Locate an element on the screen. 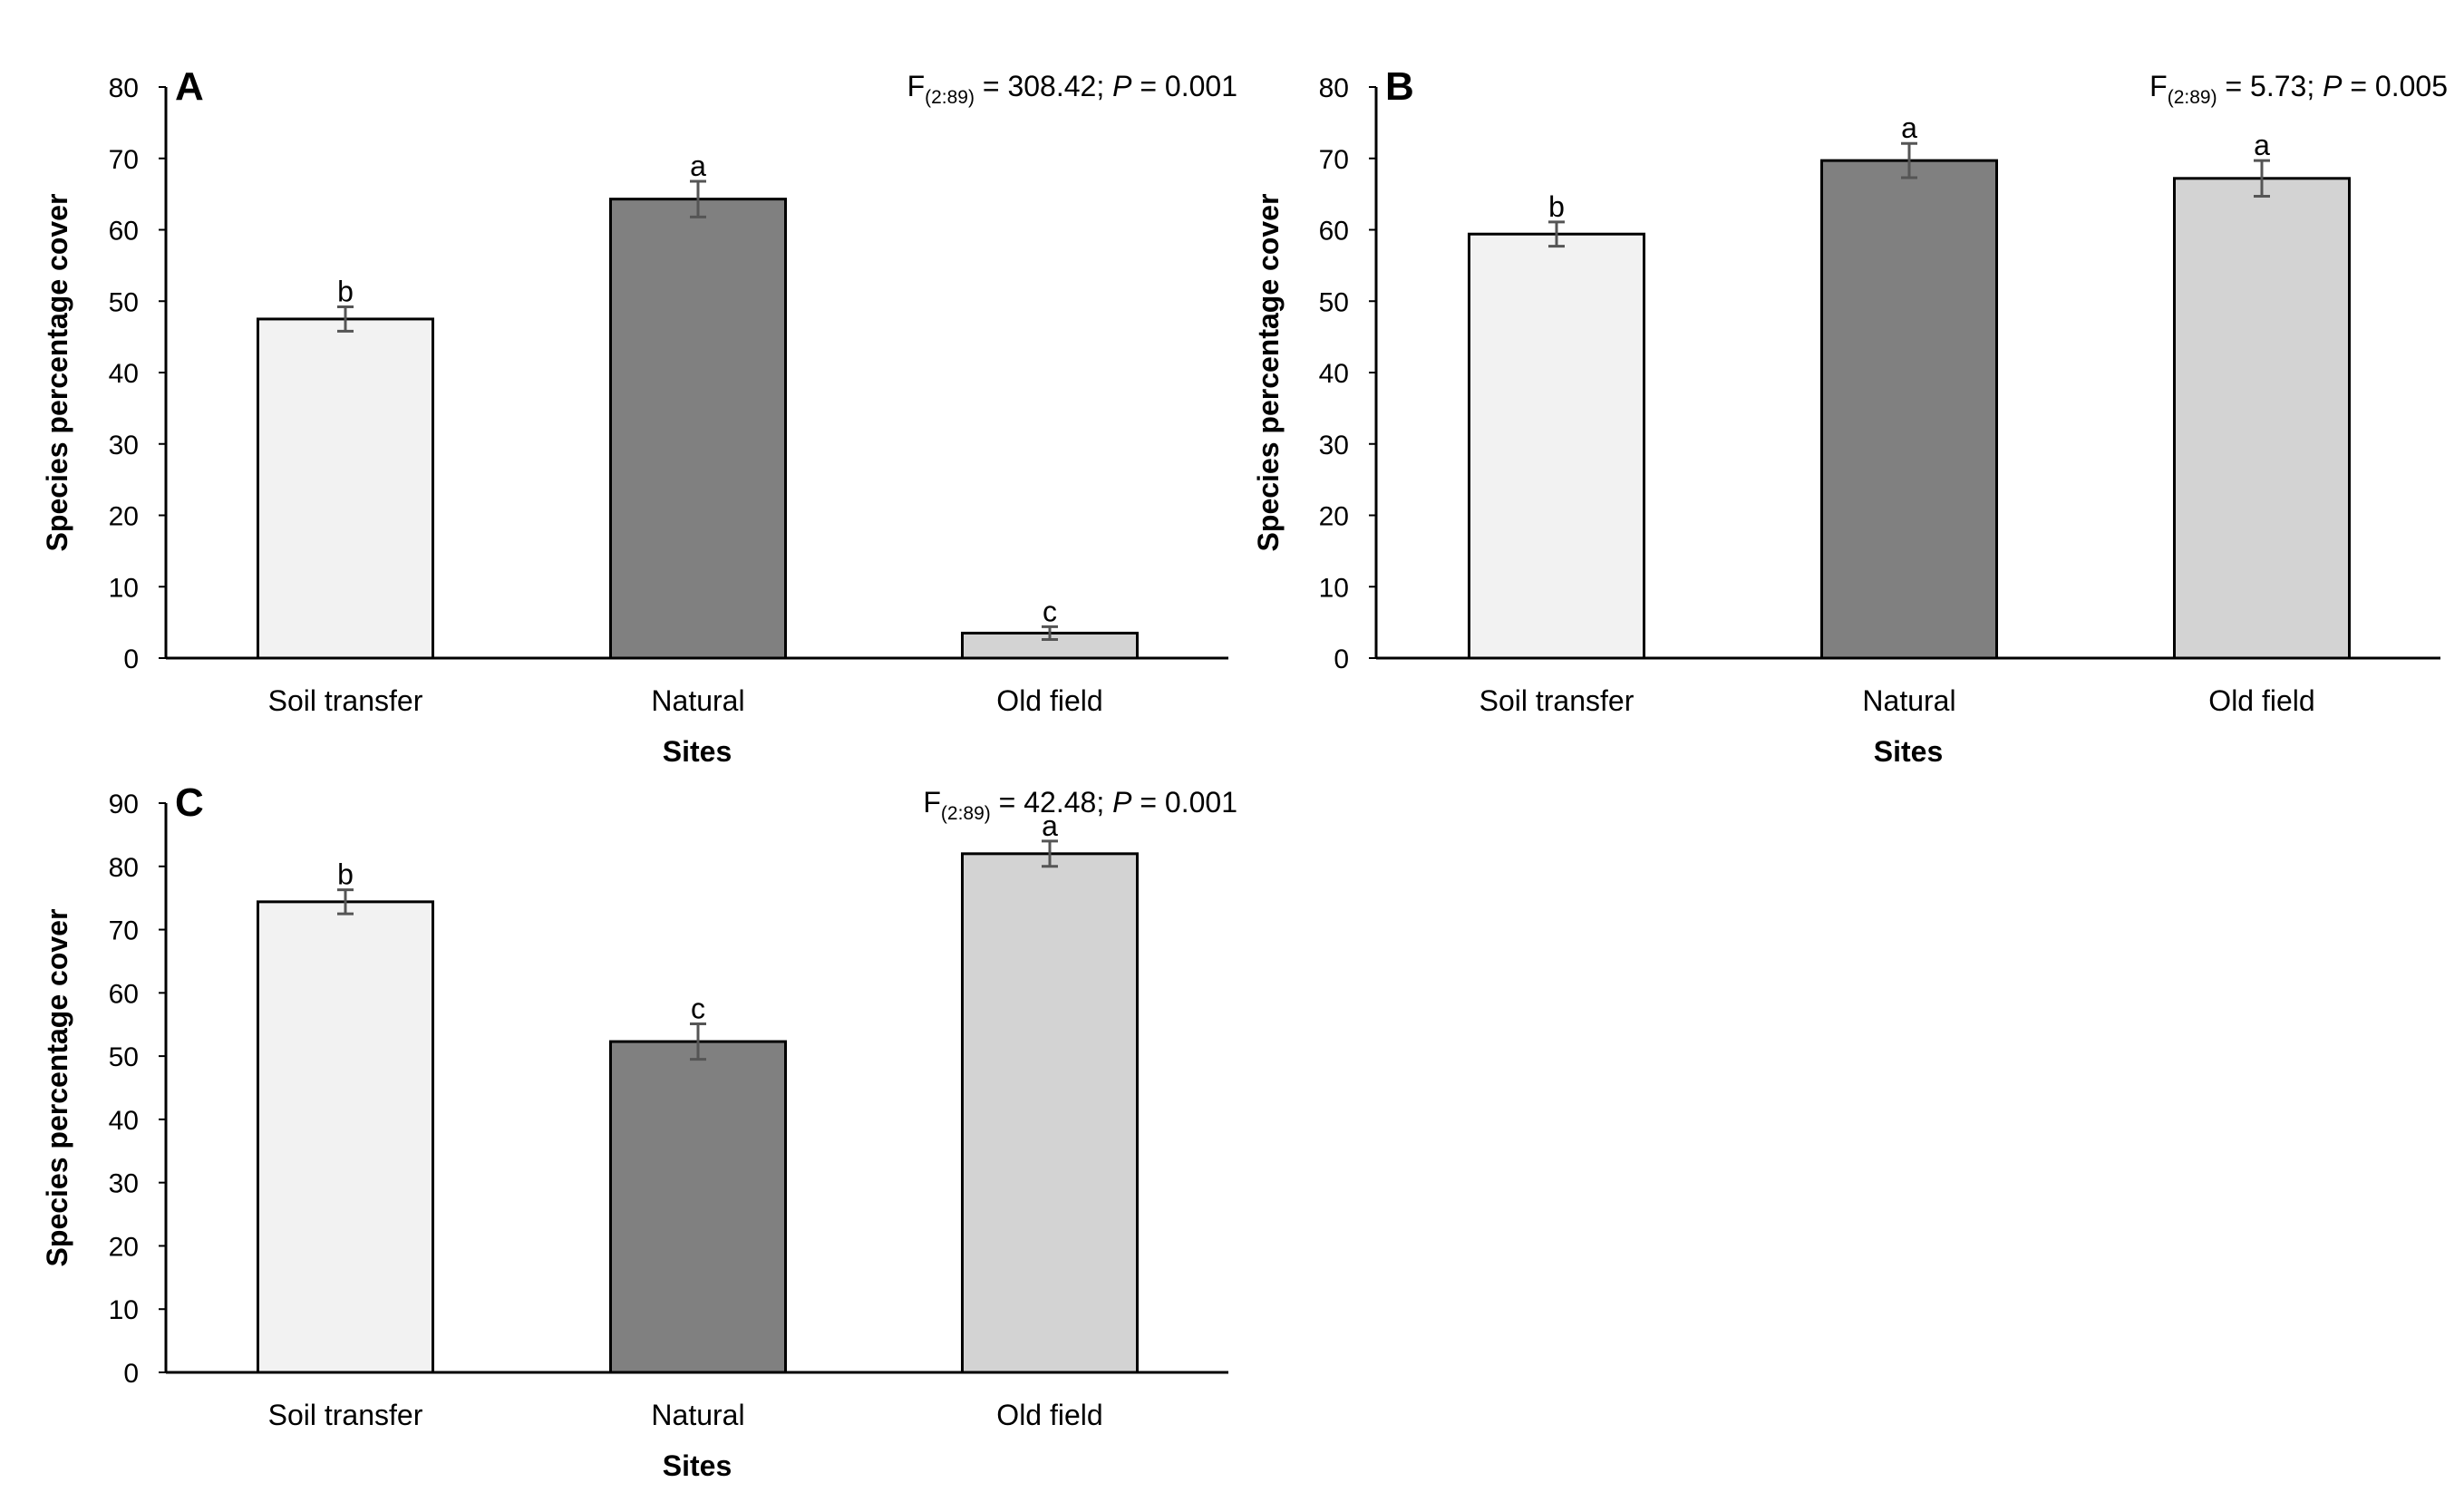 The width and height of the screenshot is (2464, 1502). panel-letter: A is located at coordinates (189, 86).